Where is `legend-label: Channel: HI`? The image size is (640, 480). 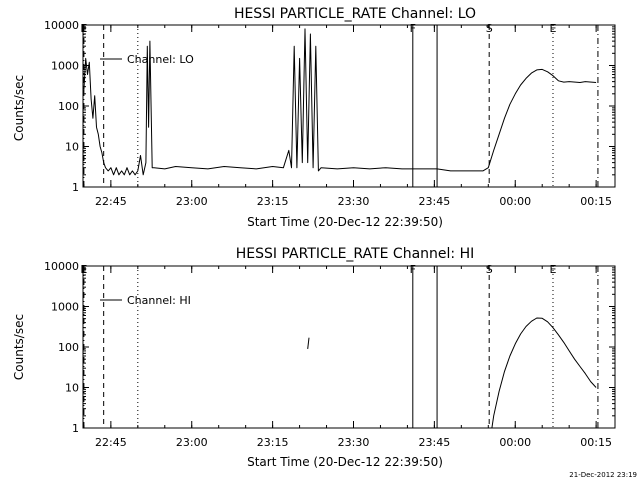
legend-label: Channel: HI is located at coordinates (159, 300).